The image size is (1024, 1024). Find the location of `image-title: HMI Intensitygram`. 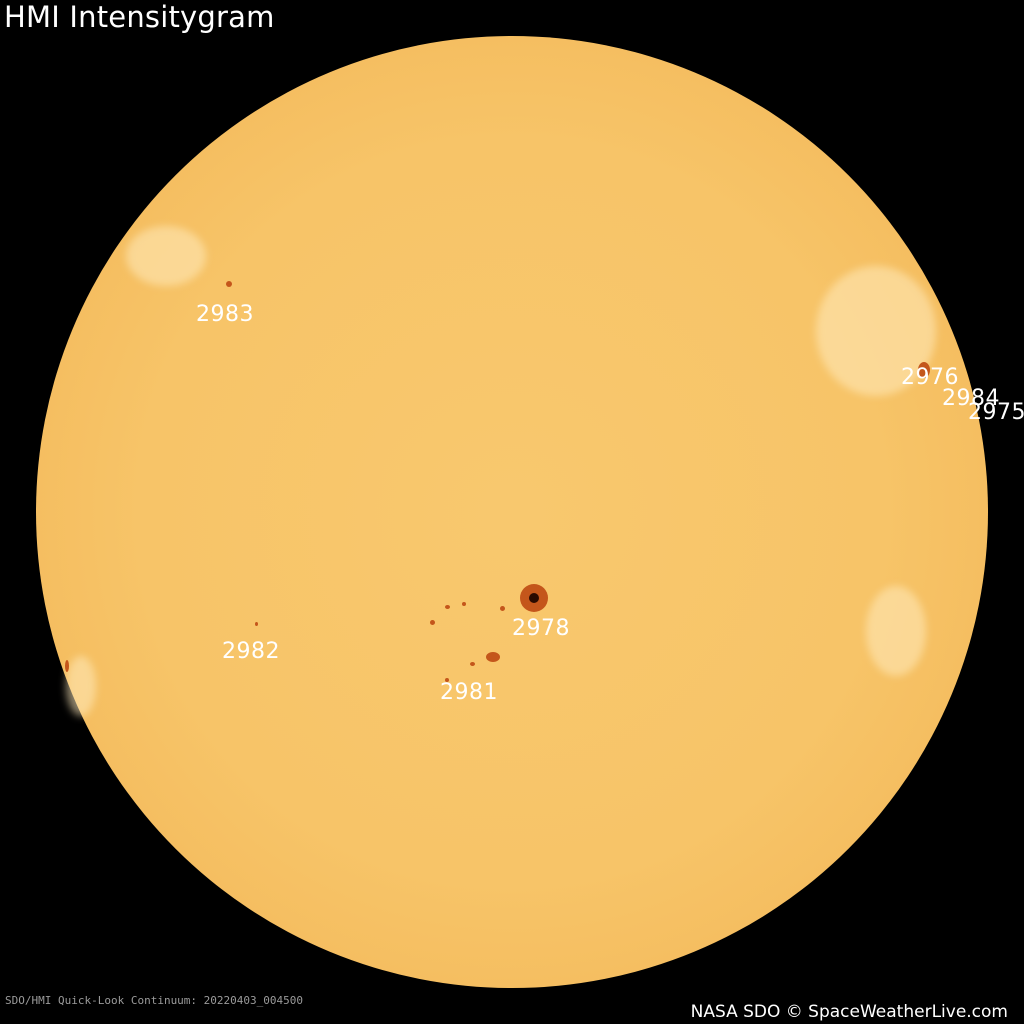

image-title: HMI Intensitygram is located at coordinates (139, 17).